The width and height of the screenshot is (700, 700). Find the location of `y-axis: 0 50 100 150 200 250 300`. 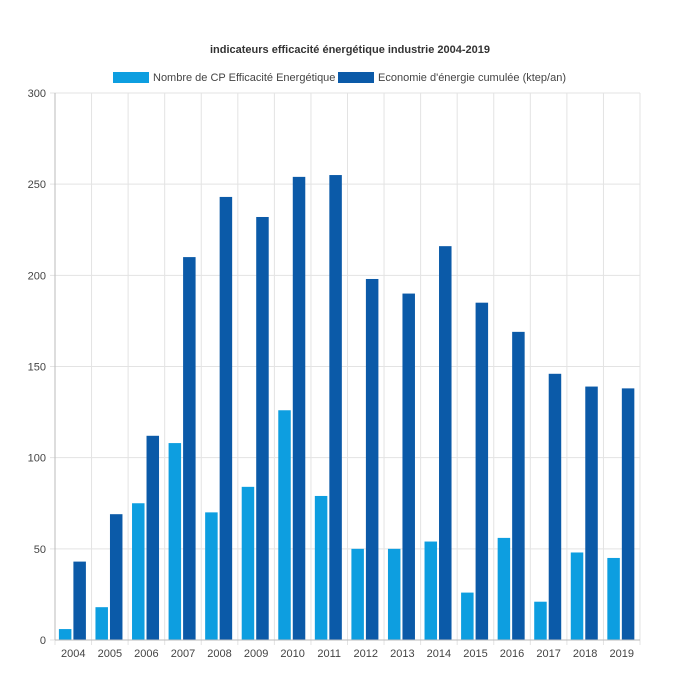

y-axis: 0 50 100 150 200 250 300 is located at coordinates (42, 367).